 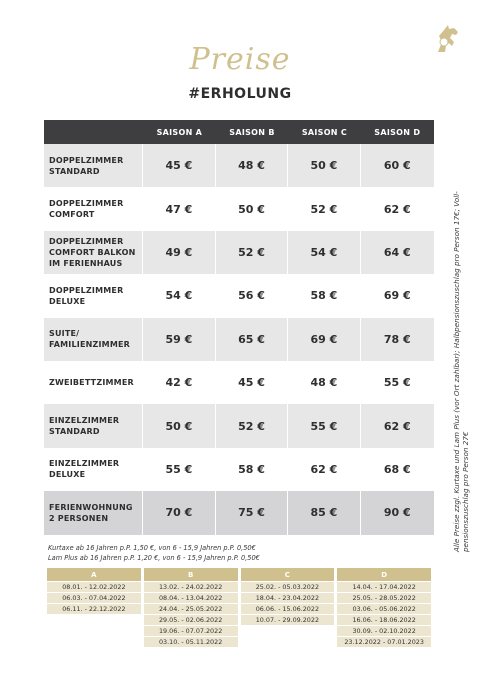 What do you see at coordinates (252, 339) in the screenshot?
I see `price-cell: 65 €` at bounding box center [252, 339].